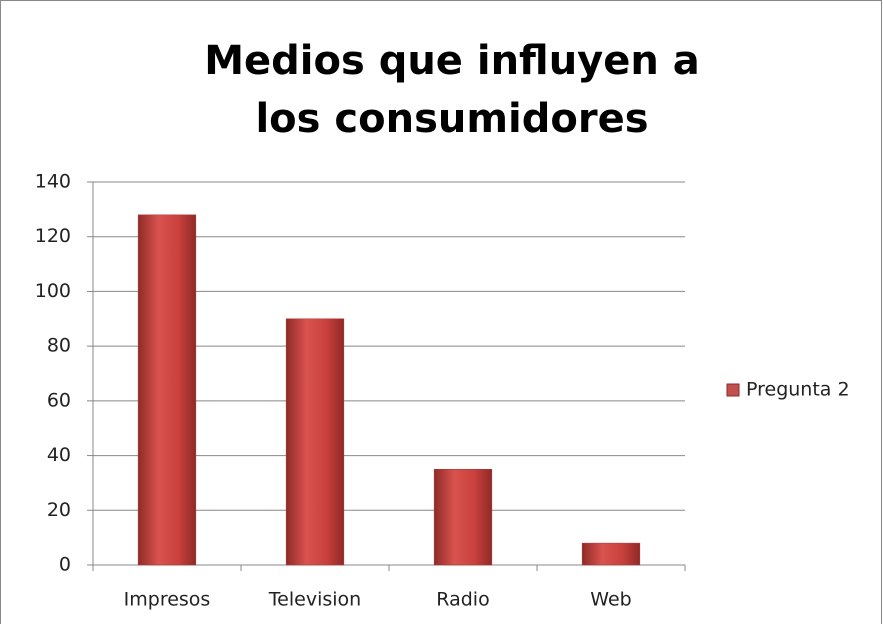 This screenshot has height=624, width=883. I want to click on x-tick-label: Impresos, so click(167, 600).